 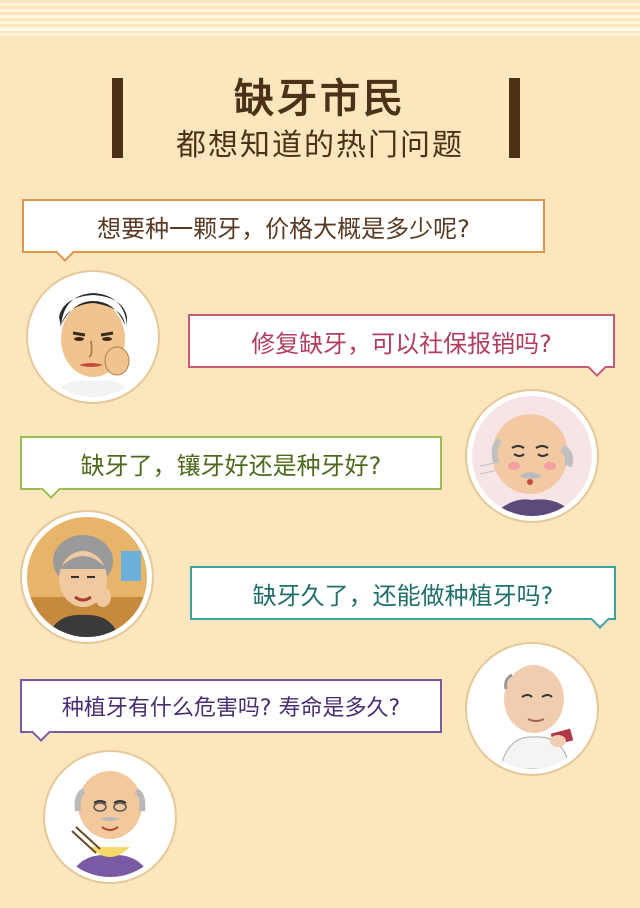 I want to click on question-text: 缺牙了，镶牙好还是种牙好?, so click(x=231, y=465).